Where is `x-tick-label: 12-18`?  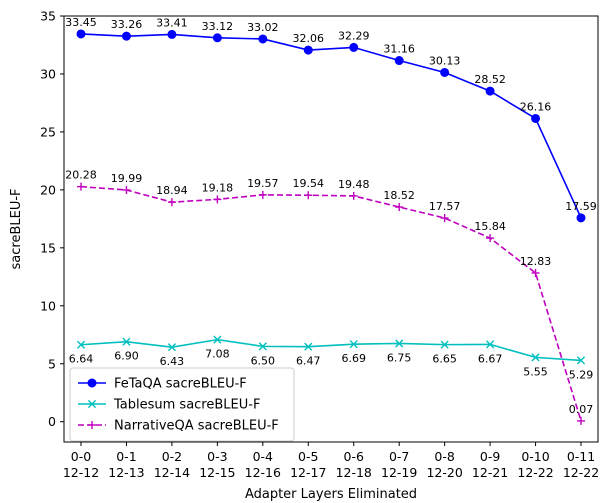
x-tick-label: 12-18 is located at coordinates (354, 472).